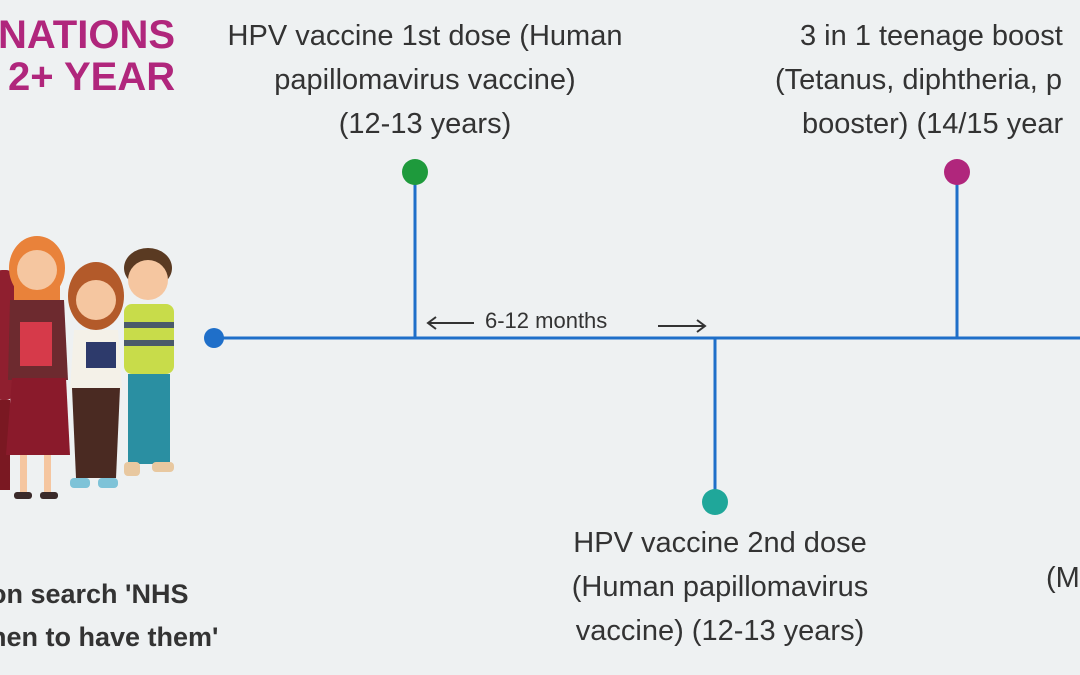 This screenshot has height=675, width=1080. I want to click on hpv1-label-line2: papillomavirus vaccine), so click(425, 80).